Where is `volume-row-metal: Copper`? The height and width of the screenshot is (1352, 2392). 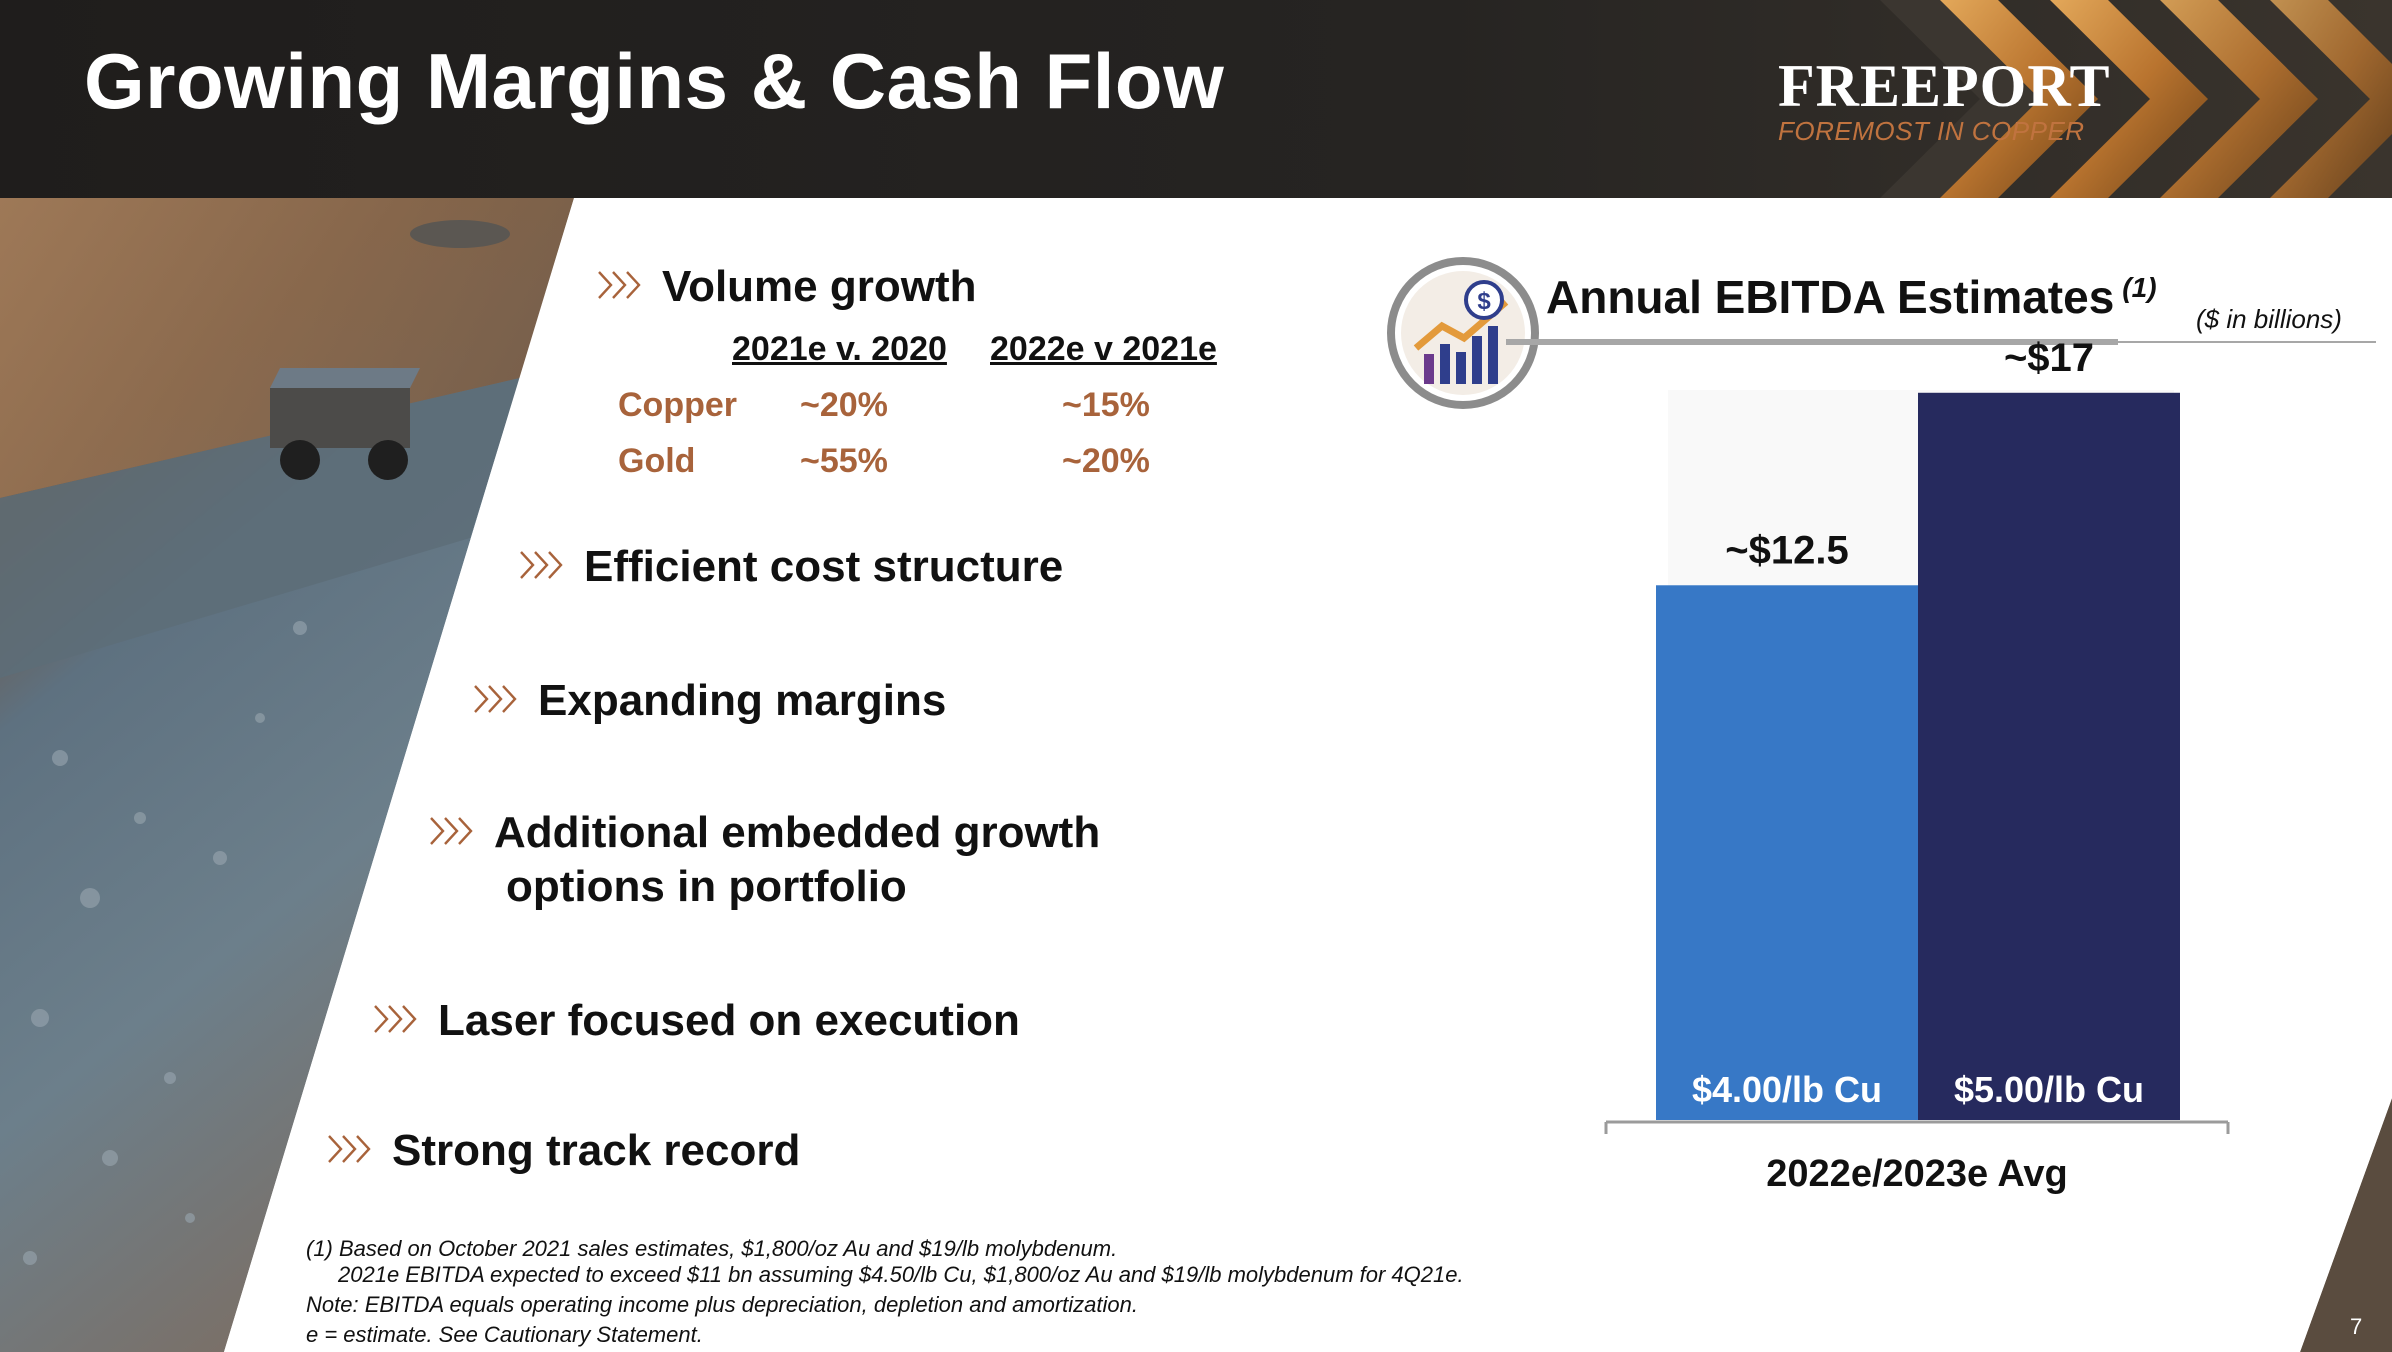
volume-row-metal: Copper is located at coordinates (677, 405).